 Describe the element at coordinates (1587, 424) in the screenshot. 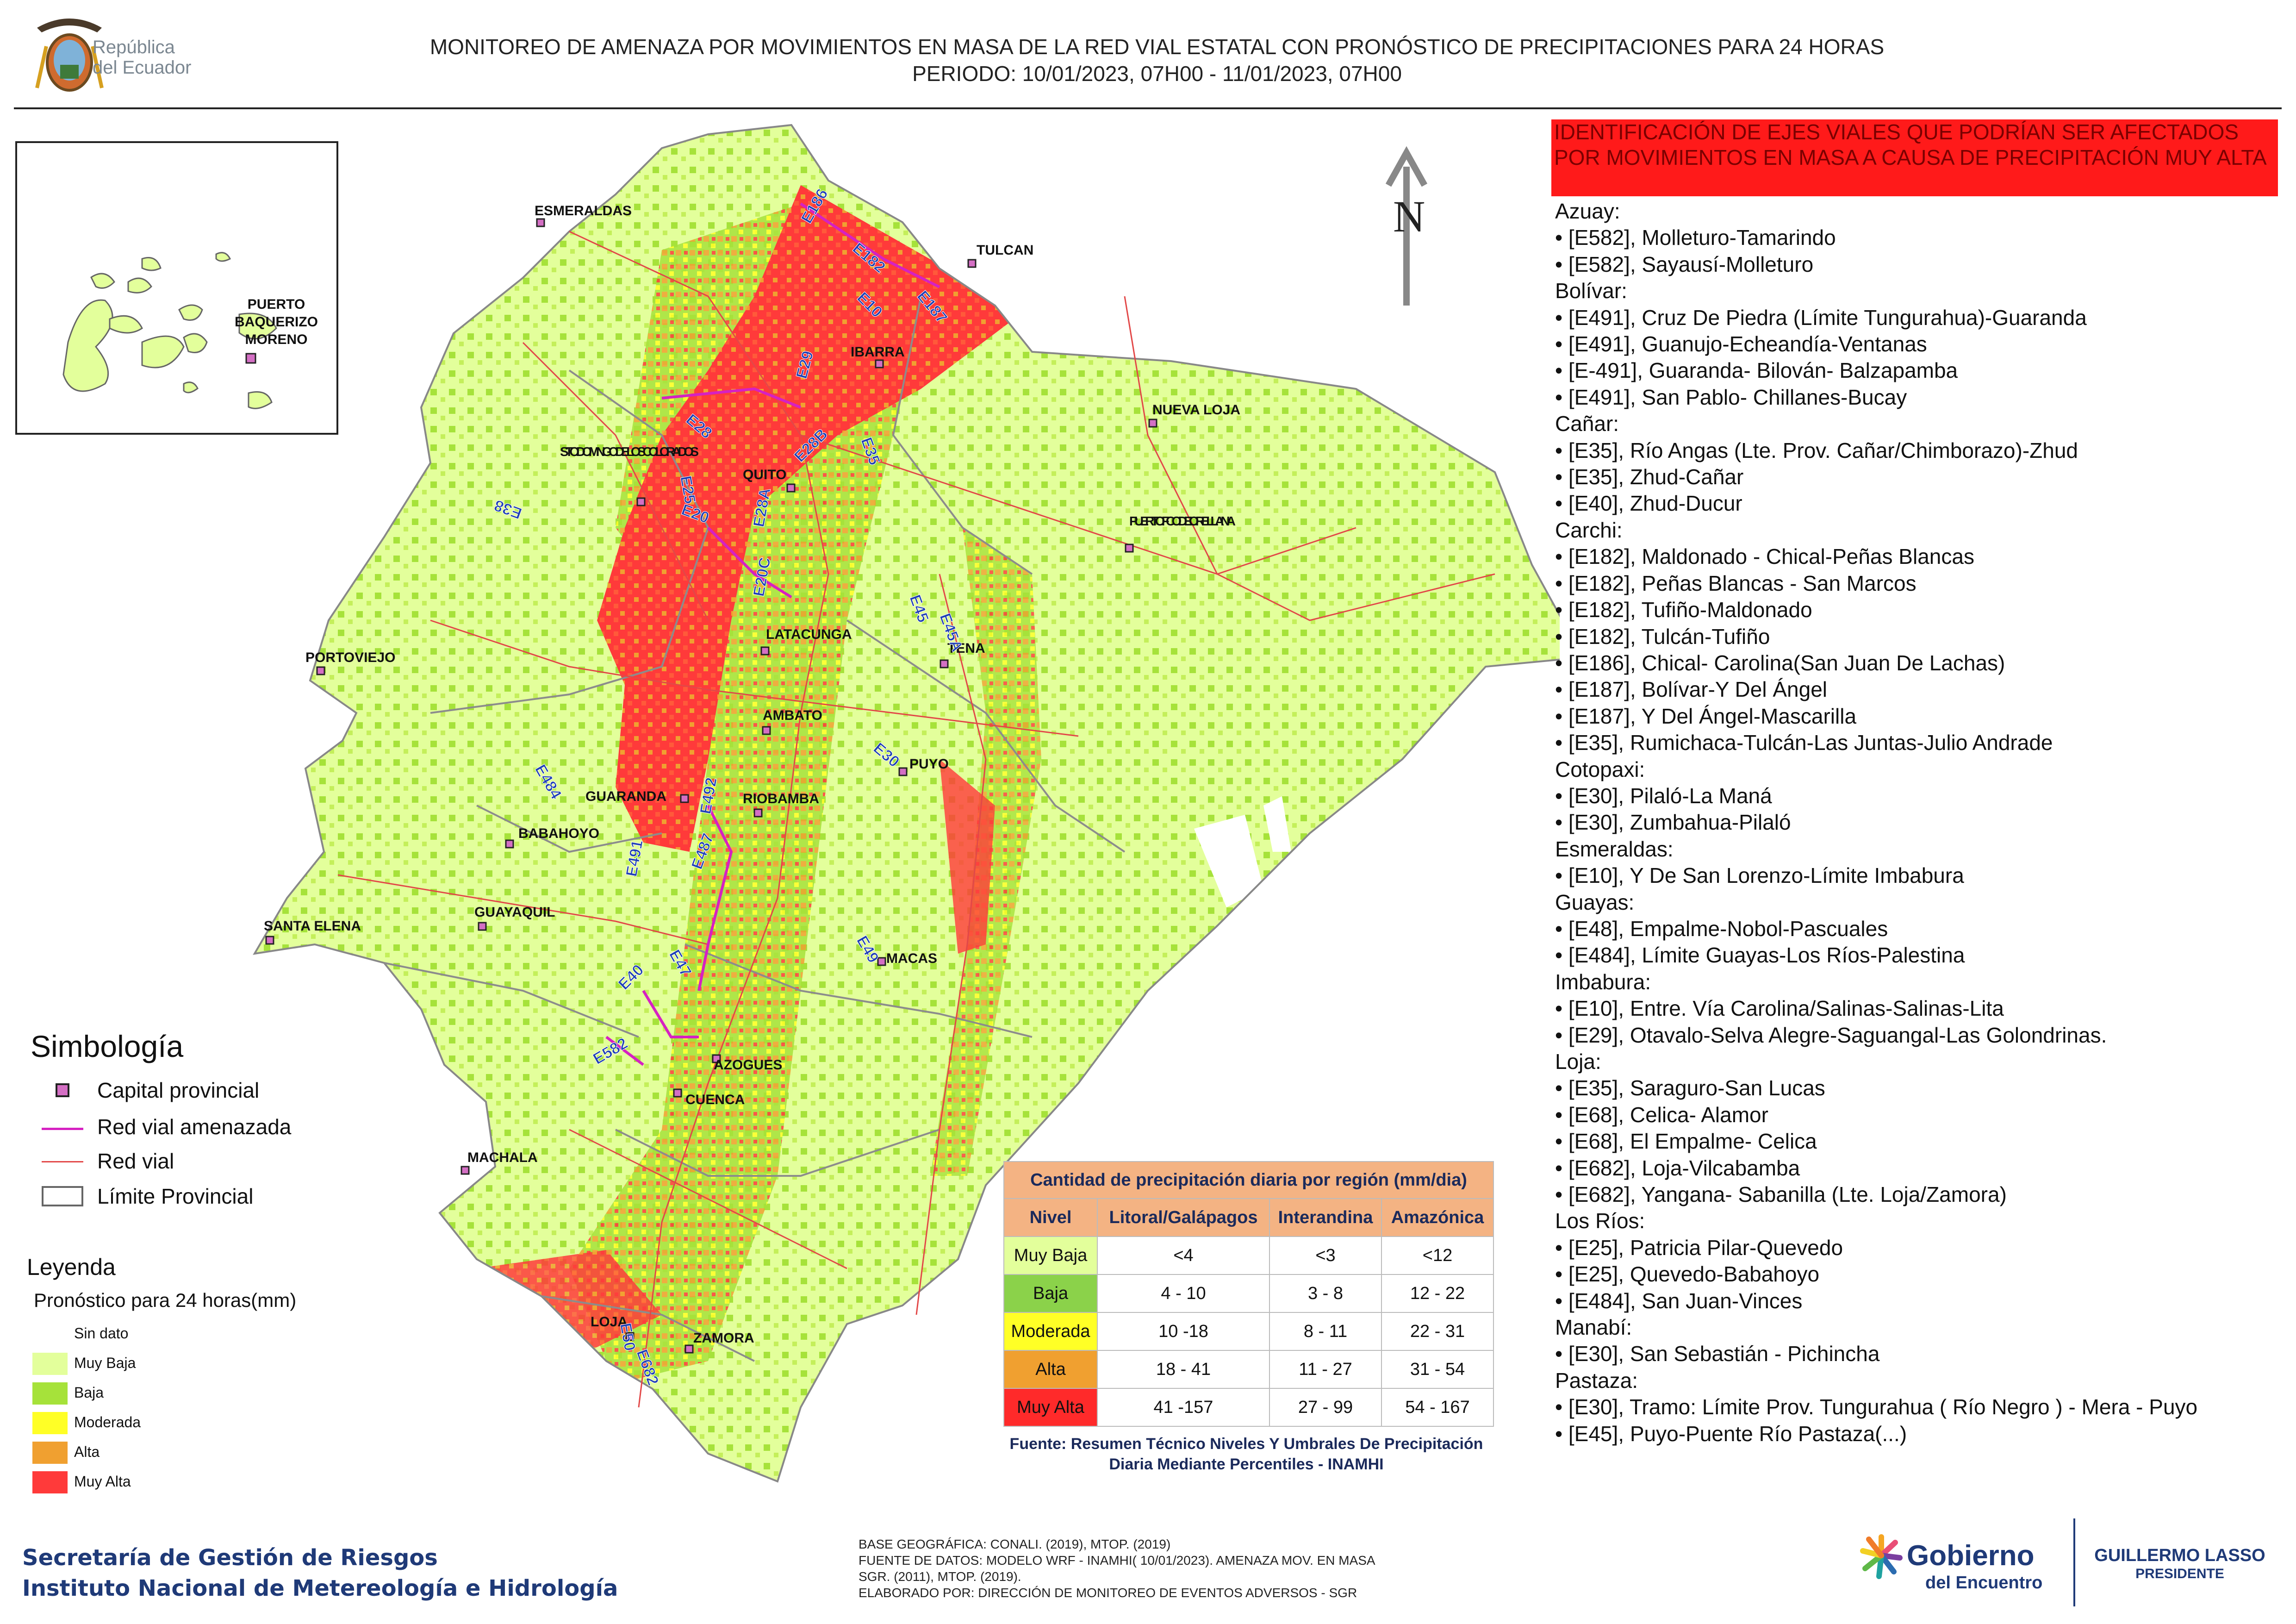

I see `province-heading: Cañar:` at that location.